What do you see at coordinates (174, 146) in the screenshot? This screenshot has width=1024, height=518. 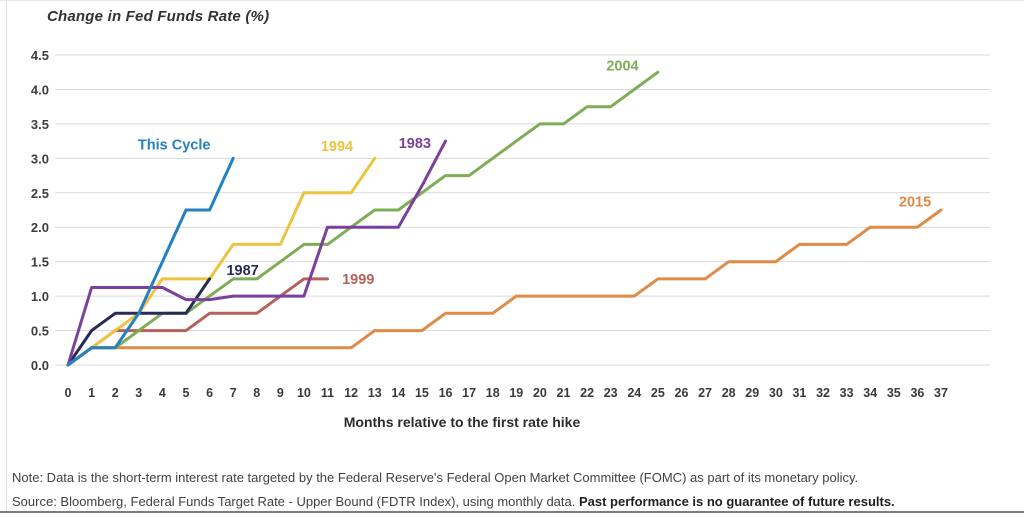 I see `series-label-this-cycle: This Cycle` at bounding box center [174, 146].